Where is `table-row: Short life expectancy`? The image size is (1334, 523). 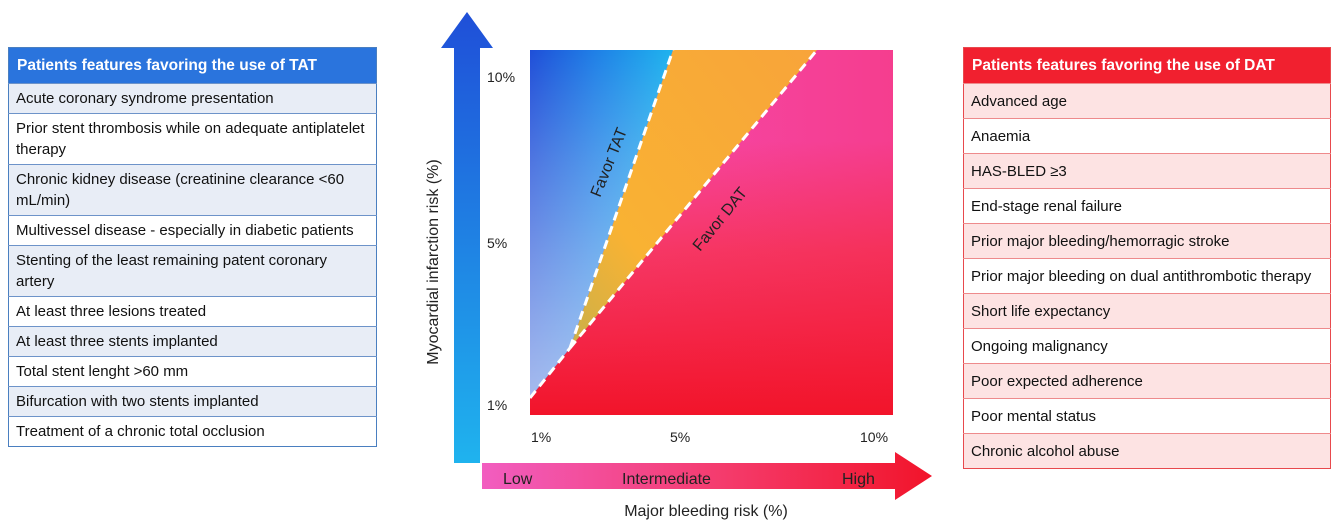
table-row: Short life expectancy is located at coordinates (1147, 311).